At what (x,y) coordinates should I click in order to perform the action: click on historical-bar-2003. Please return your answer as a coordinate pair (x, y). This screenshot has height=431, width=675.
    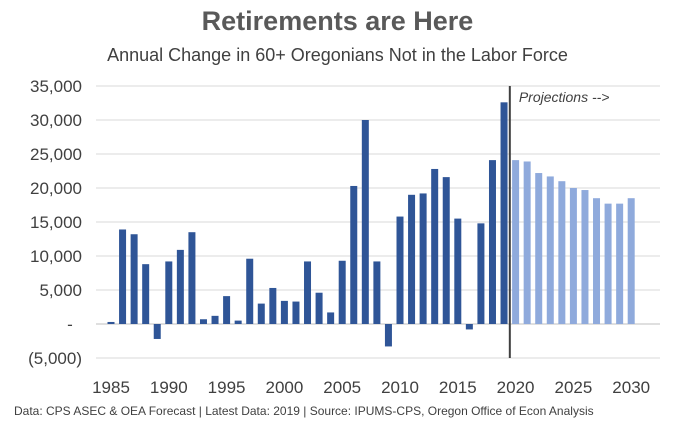
    Looking at the image, I should click on (319, 308).